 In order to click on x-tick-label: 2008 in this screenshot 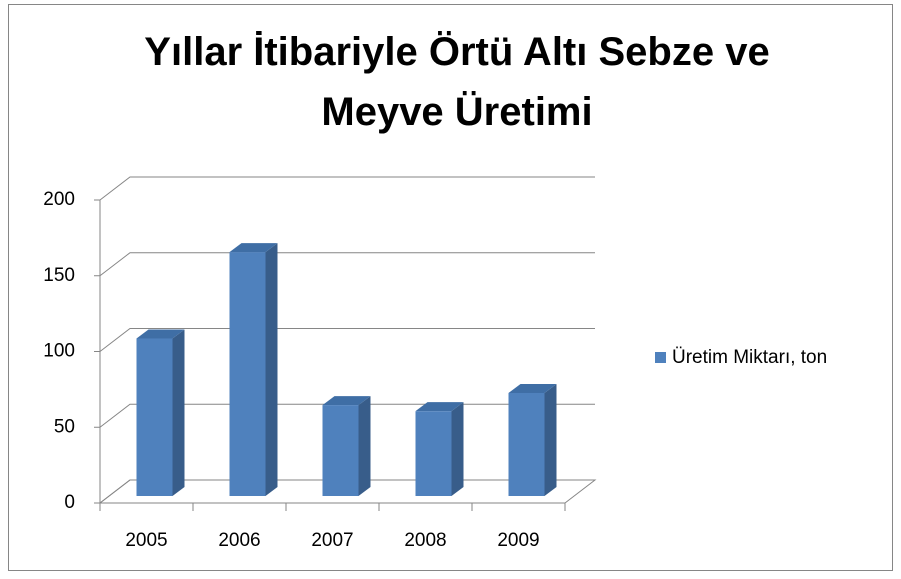, I will do `click(425, 540)`.